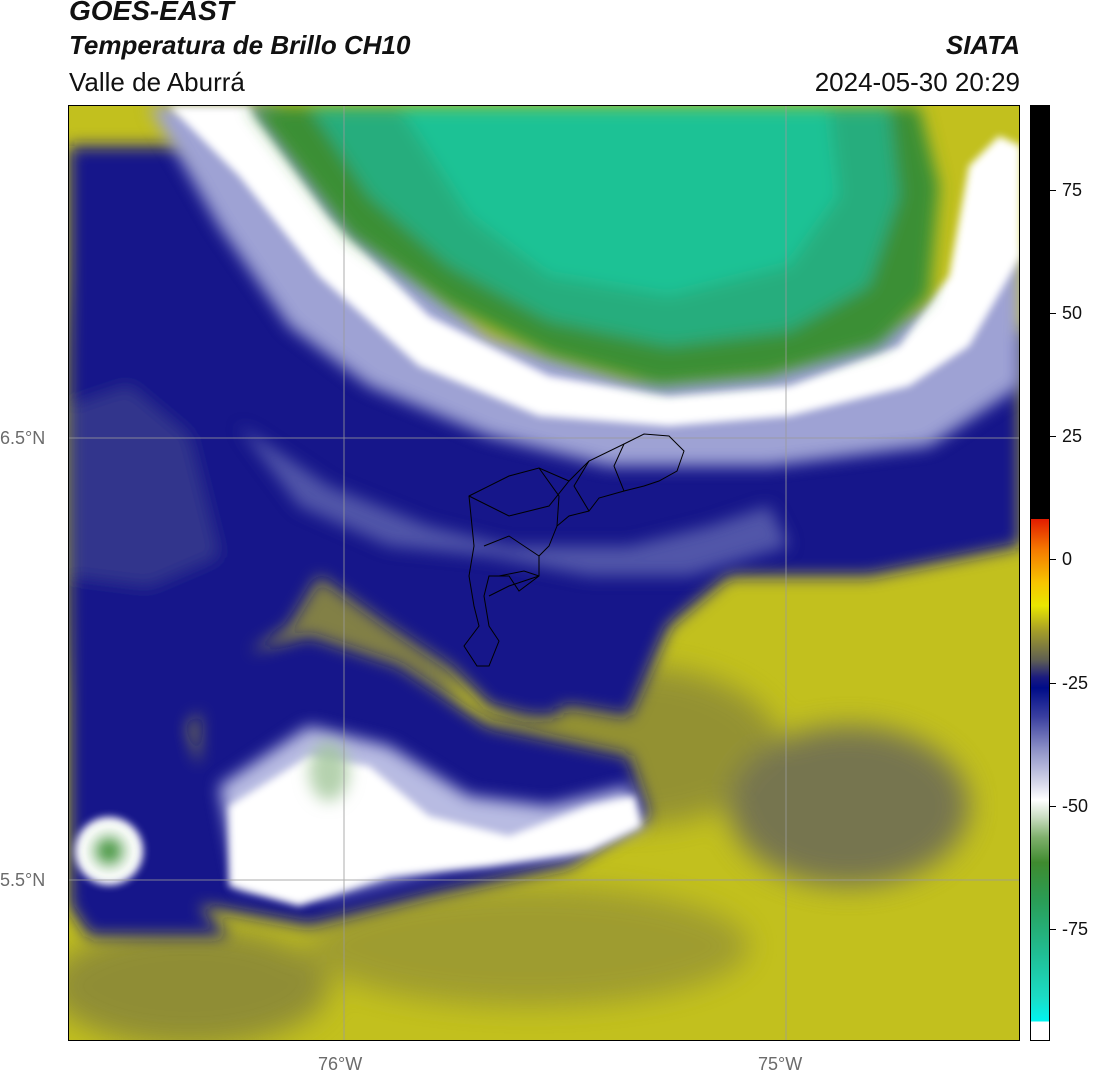 The width and height of the screenshot is (1094, 1078). Describe the element at coordinates (982, 45) in the screenshot. I see `brand-label: SIATA` at that location.